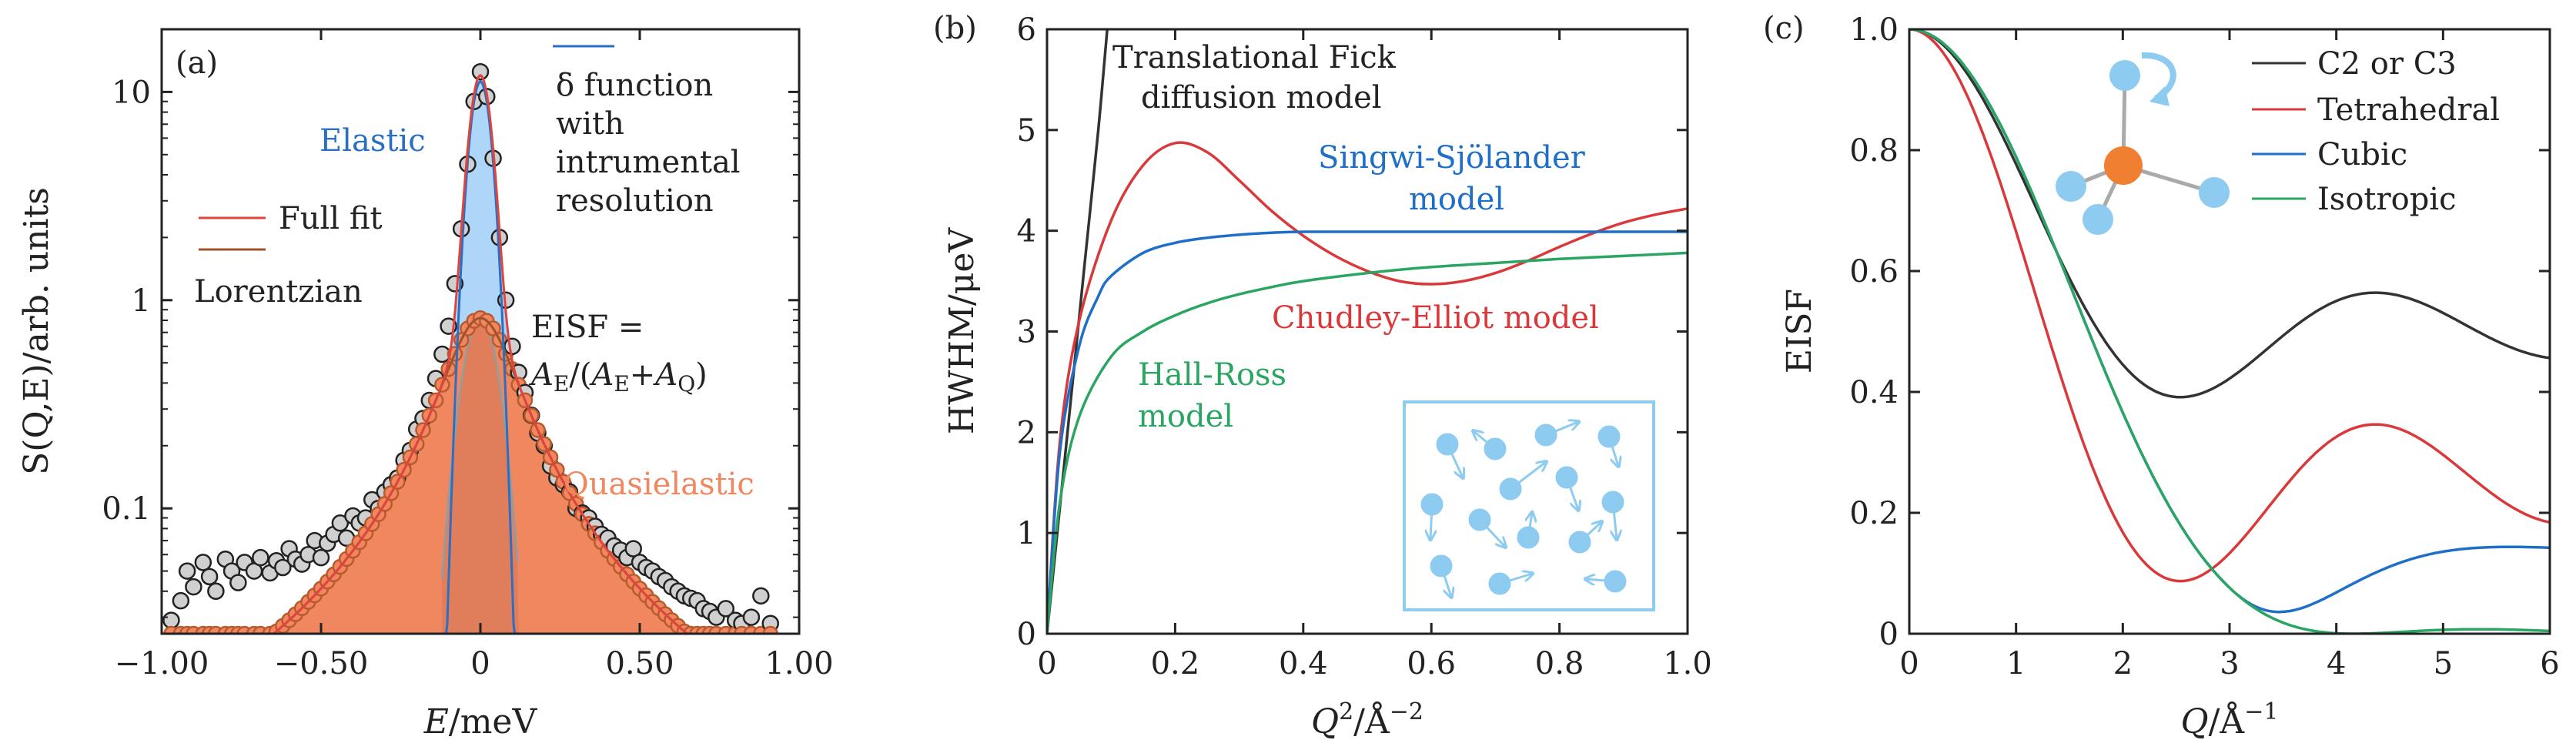 This screenshot has height=750, width=2576. Describe the element at coordinates (2230, 663) in the screenshot. I see `x-tick-label: 3` at that location.